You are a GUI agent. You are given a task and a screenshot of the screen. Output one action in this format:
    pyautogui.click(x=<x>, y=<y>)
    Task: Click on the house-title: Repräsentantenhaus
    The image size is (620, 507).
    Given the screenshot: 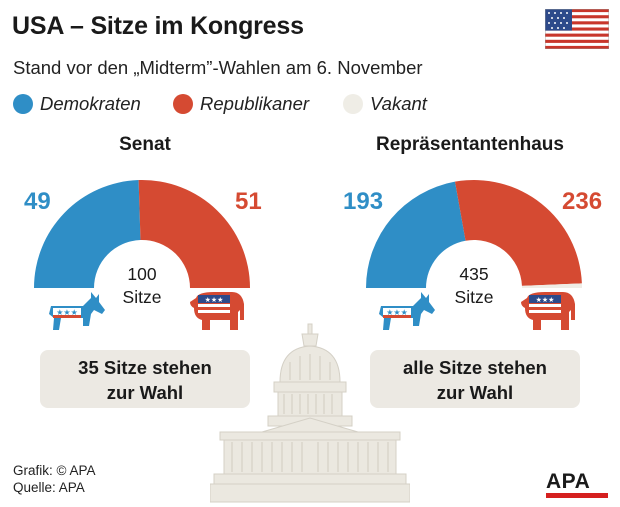 What is the action you would take?
    pyautogui.click(x=470, y=144)
    